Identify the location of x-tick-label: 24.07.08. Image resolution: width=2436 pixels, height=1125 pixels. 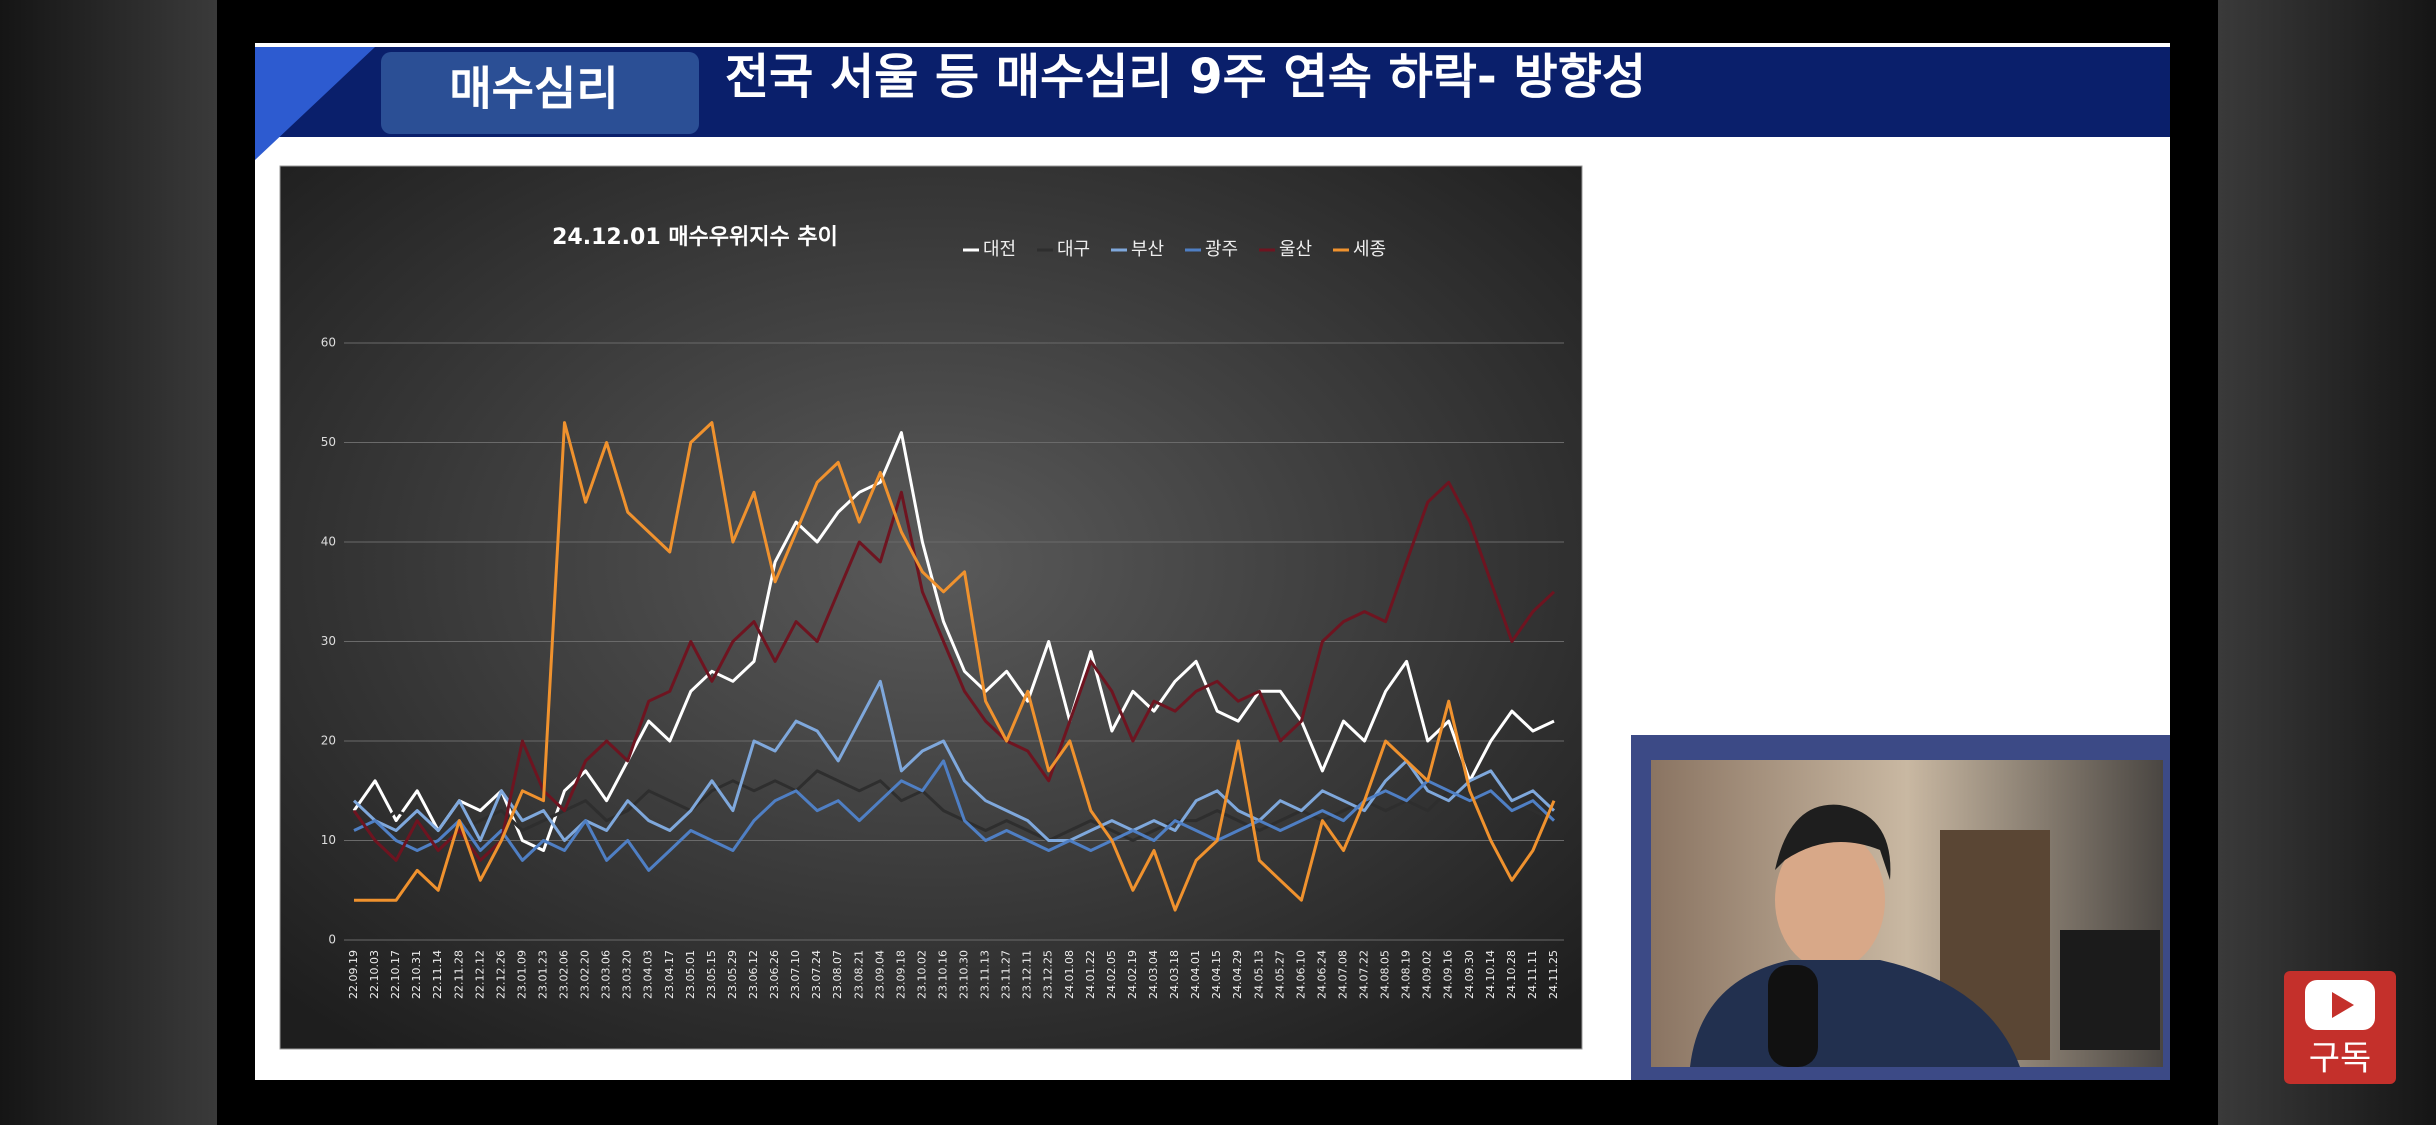
(1342, 974).